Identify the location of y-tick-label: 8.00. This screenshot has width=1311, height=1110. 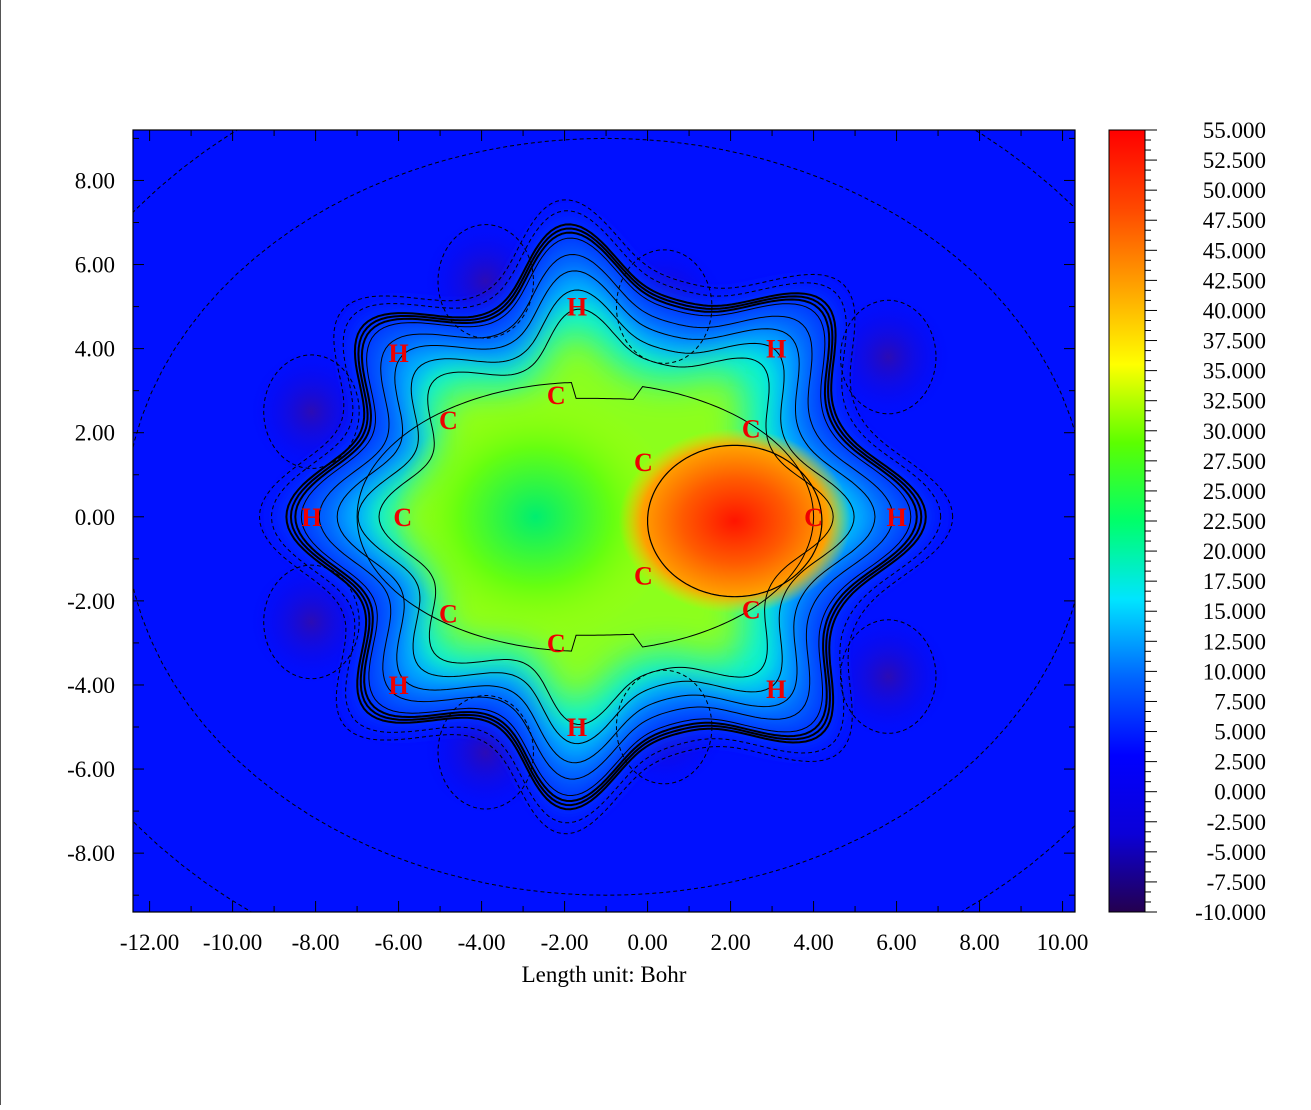
(95, 180).